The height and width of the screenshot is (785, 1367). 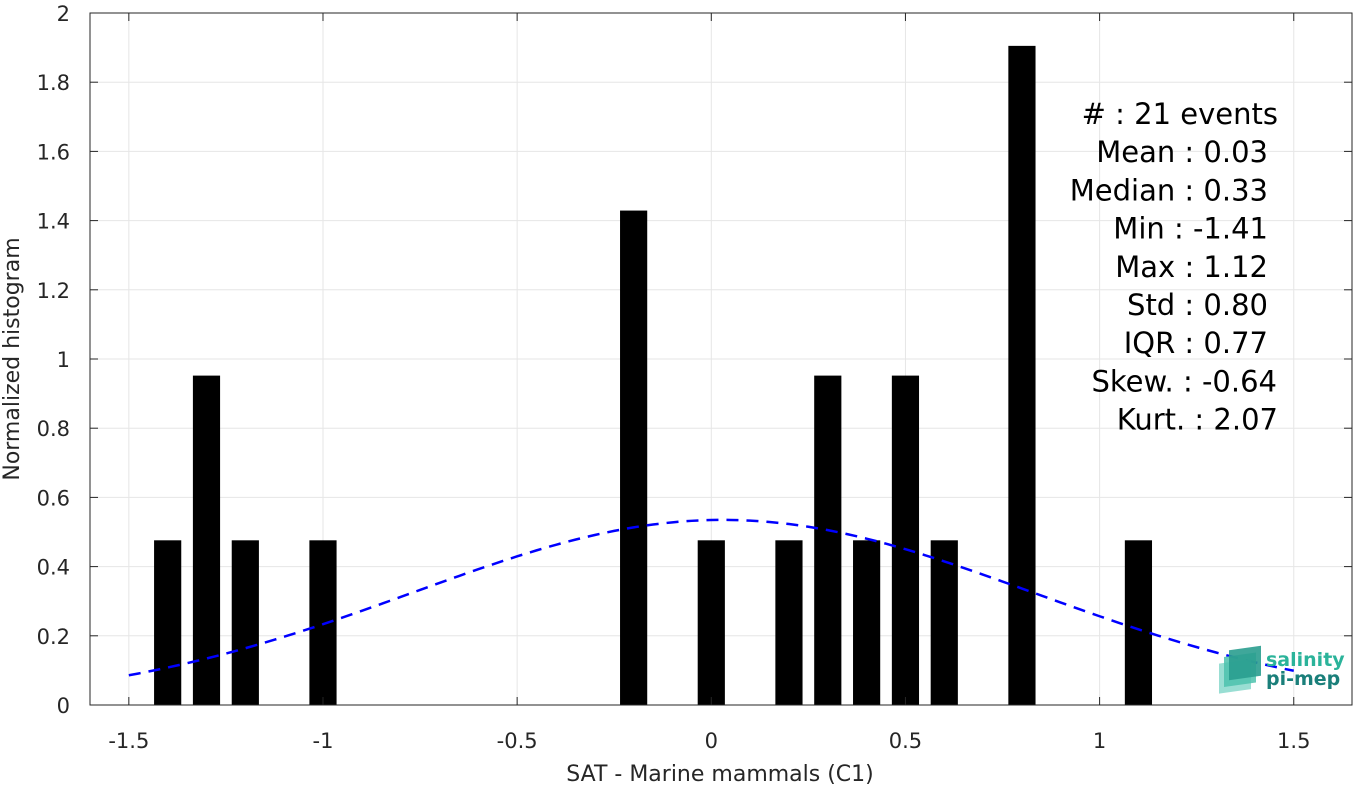 What do you see at coordinates (1191, 267) in the screenshot?
I see `stat-annotation: Max : 1.12` at bounding box center [1191, 267].